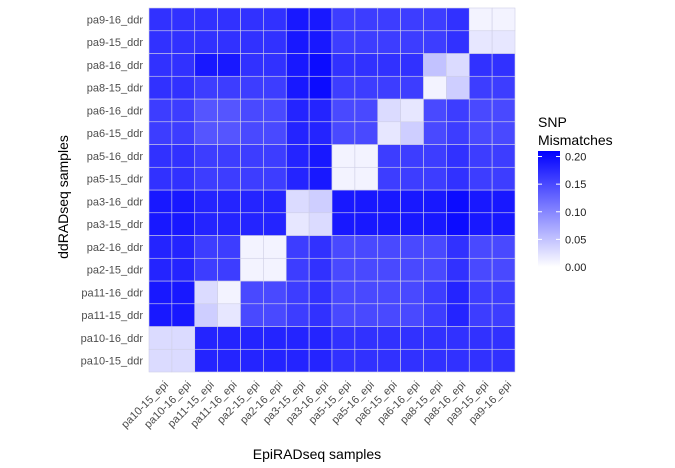  What do you see at coordinates (115, 134) in the screenshot?
I see `y-tick-label: pa6-15_ddr` at bounding box center [115, 134].